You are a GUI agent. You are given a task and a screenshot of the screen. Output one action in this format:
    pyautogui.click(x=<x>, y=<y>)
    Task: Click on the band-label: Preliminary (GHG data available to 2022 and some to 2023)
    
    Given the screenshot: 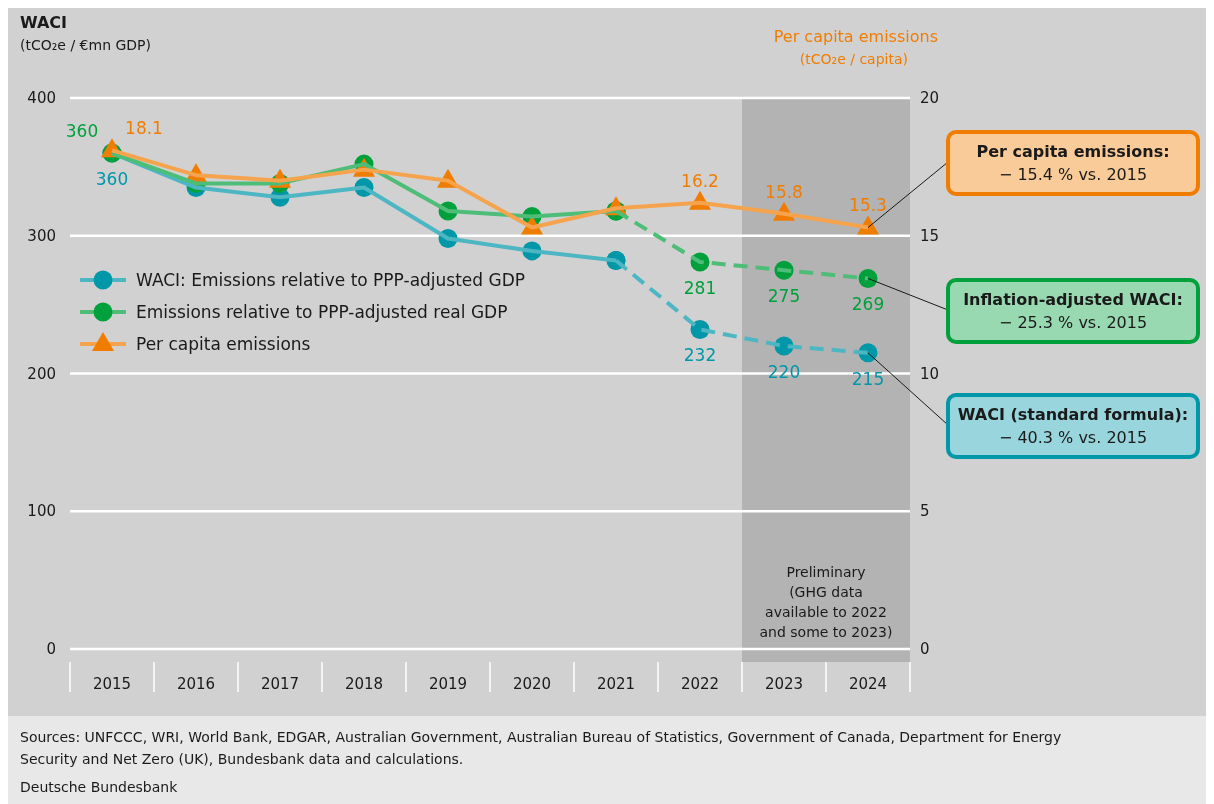 What is the action you would take?
    pyautogui.click(x=826, y=602)
    